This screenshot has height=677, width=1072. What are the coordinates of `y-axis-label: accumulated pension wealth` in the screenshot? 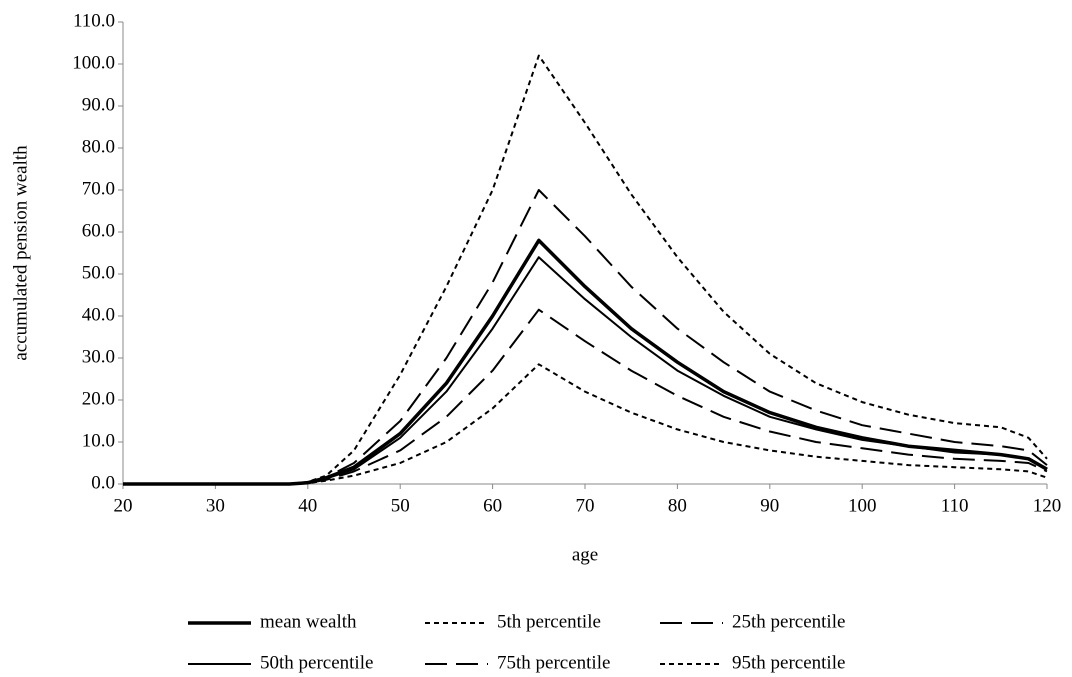 It's located at (20, 253).